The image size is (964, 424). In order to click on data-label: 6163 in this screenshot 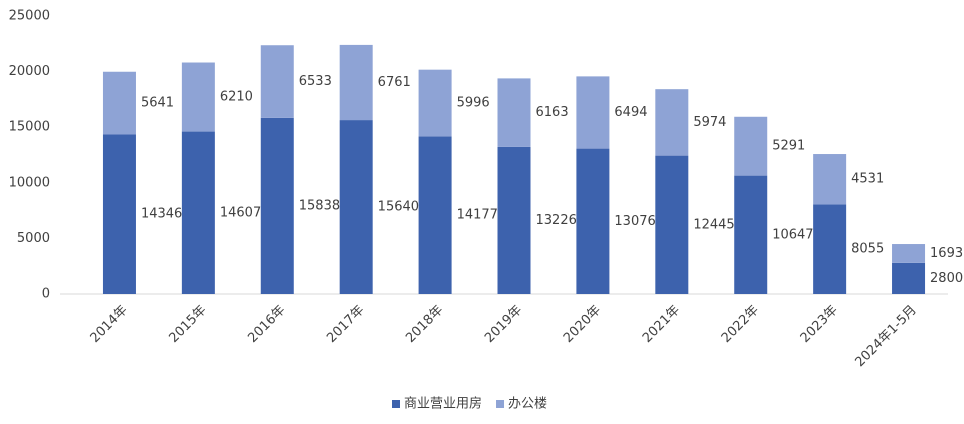, I will do `click(552, 112)`.